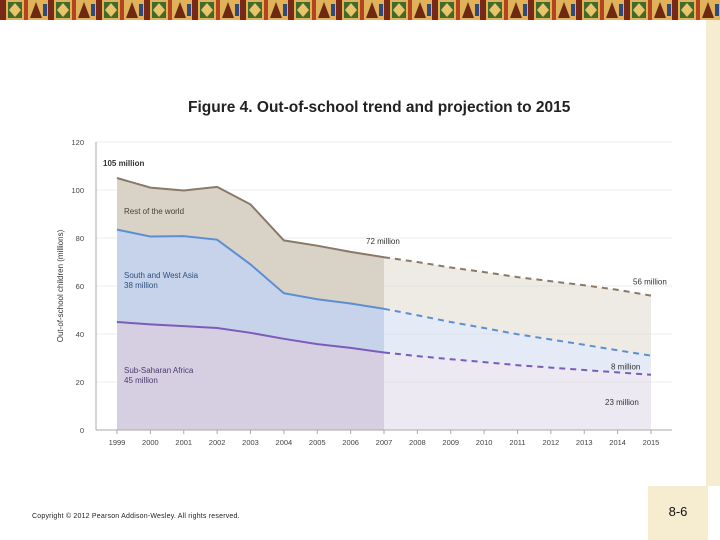 The width and height of the screenshot is (720, 540). Describe the element at coordinates (123, 163) in the screenshot. I see `annotation-label: 105 million` at that location.